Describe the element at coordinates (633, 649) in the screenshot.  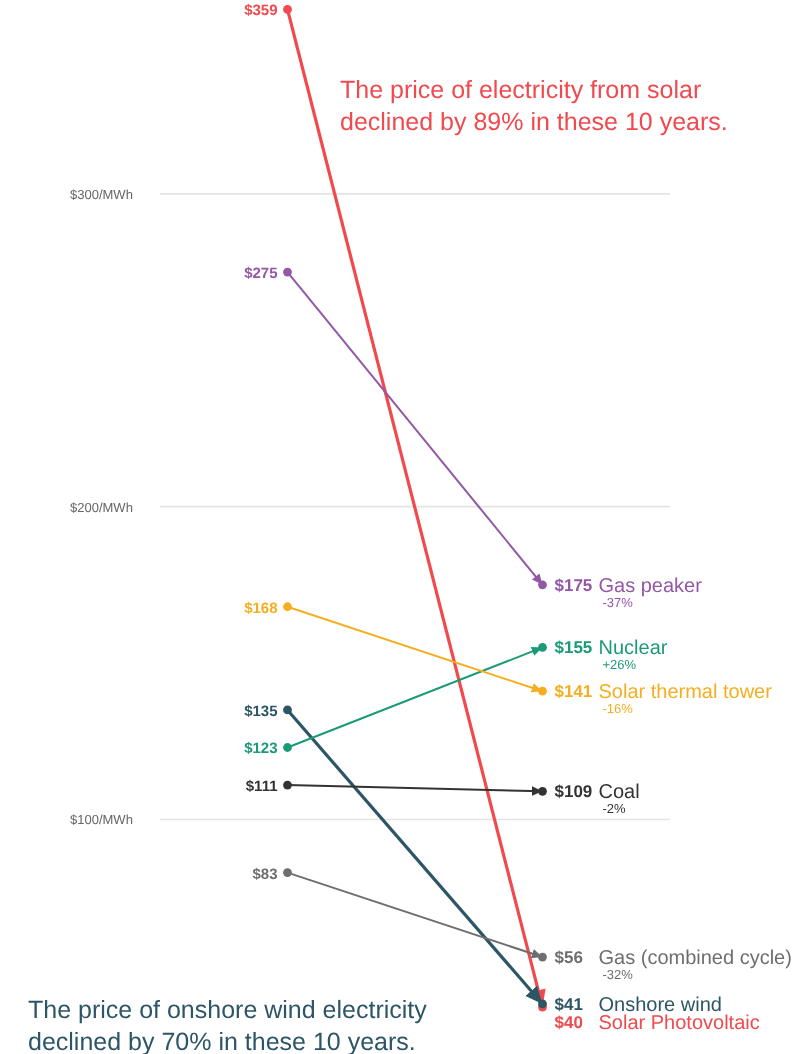
I see `text: Nuclear` at that location.